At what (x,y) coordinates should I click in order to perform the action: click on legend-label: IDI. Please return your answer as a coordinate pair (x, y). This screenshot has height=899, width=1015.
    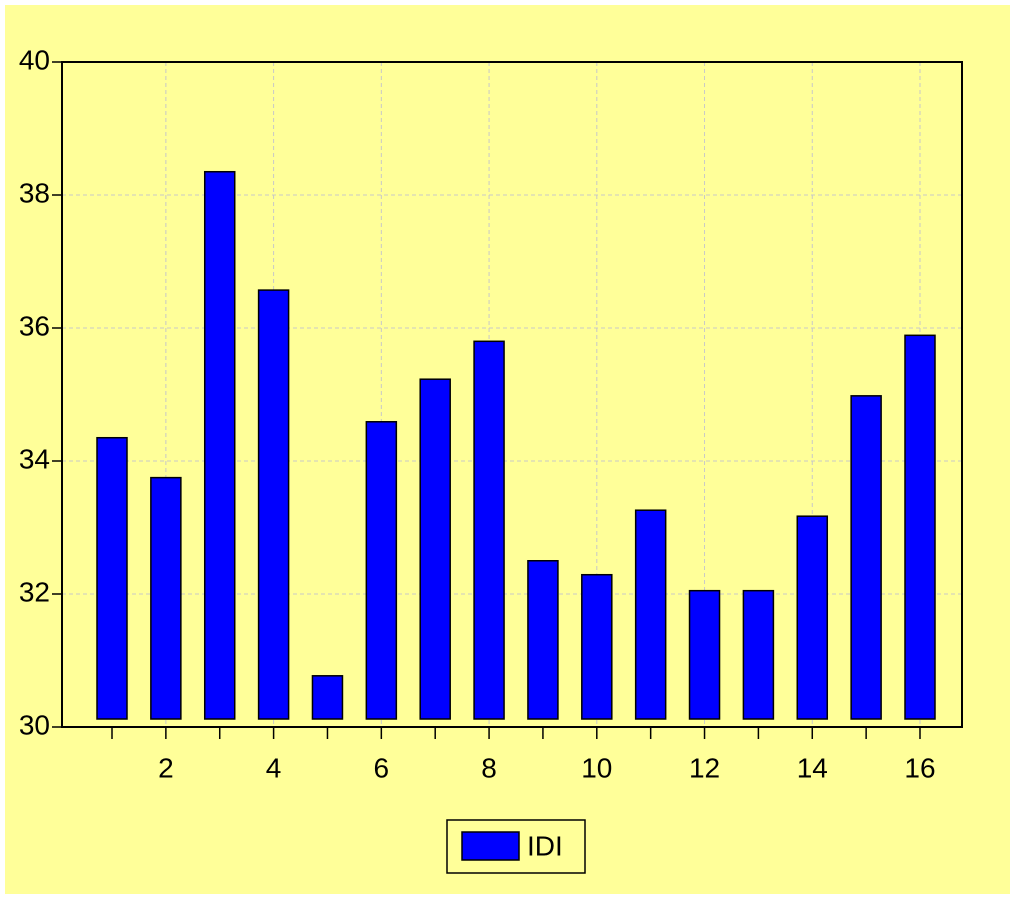
    Looking at the image, I should click on (545, 845).